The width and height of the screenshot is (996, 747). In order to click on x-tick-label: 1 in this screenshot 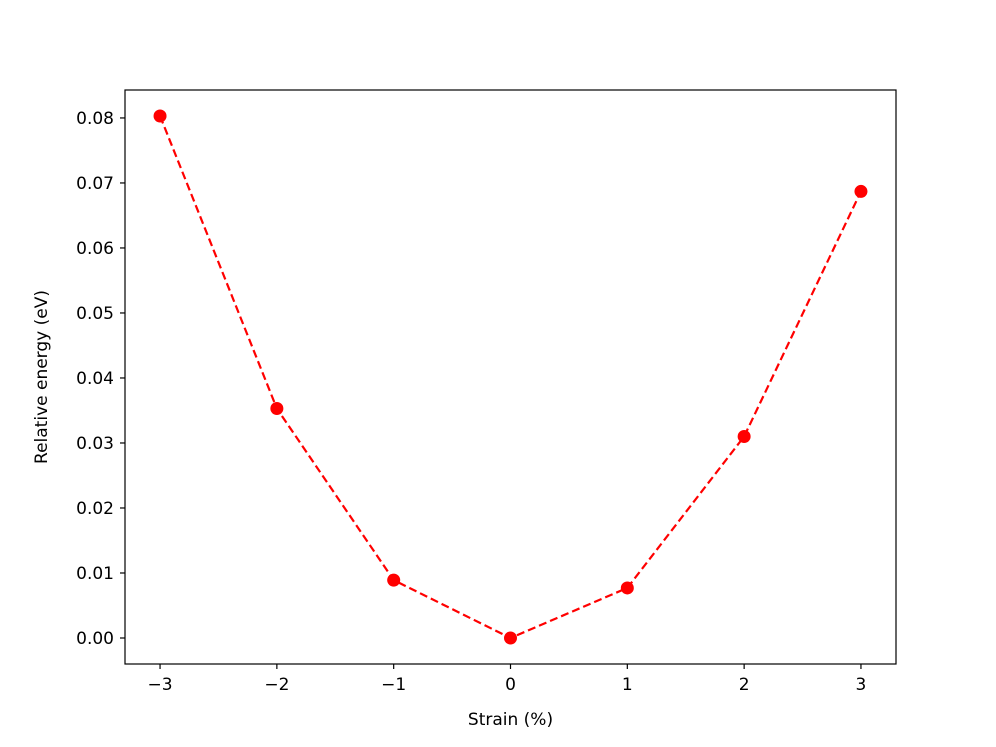, I will do `click(627, 685)`.